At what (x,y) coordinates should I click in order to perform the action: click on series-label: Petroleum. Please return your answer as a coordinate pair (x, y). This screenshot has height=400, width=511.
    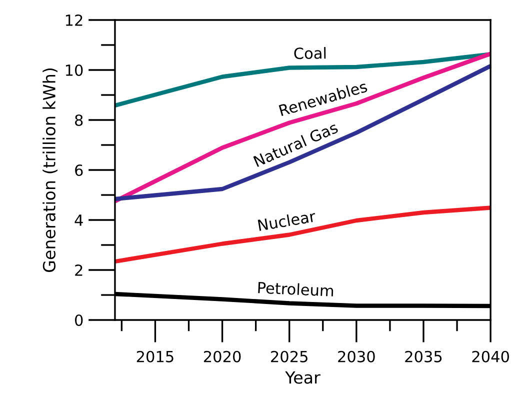
    Looking at the image, I should click on (296, 289).